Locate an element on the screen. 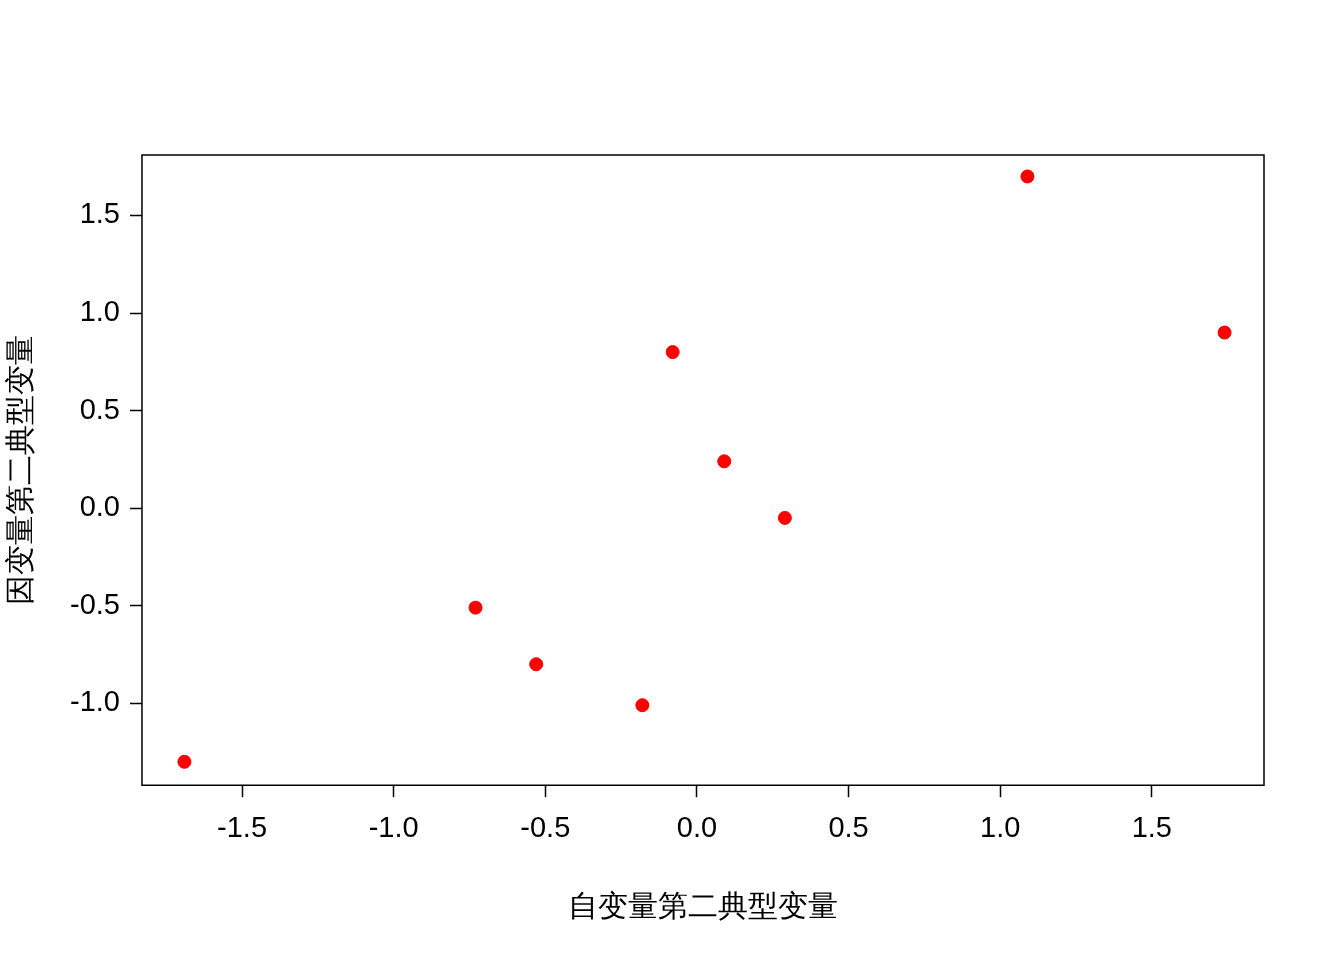  y-tick-label: -1.0 is located at coordinates (94, 701).